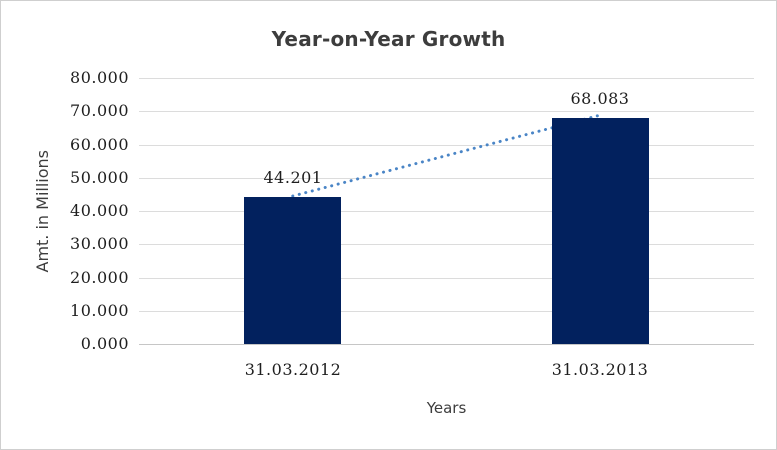  I want to click on bar-data-label: 68.083, so click(600, 98).